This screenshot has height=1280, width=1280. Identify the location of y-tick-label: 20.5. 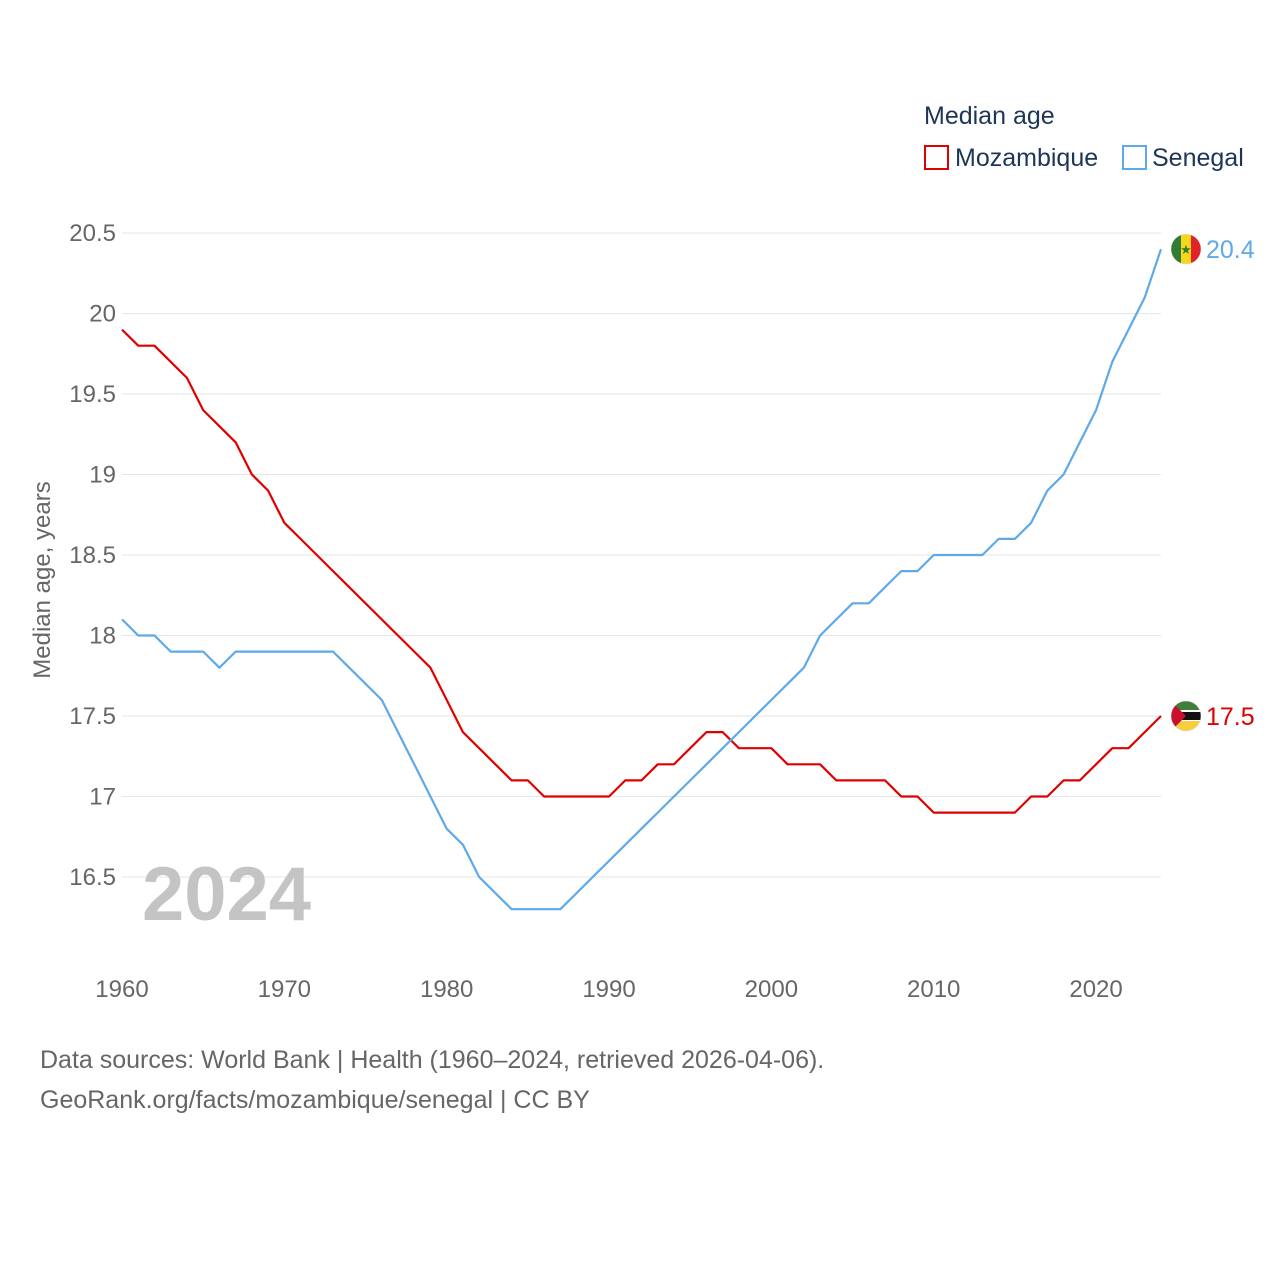
(92, 233).